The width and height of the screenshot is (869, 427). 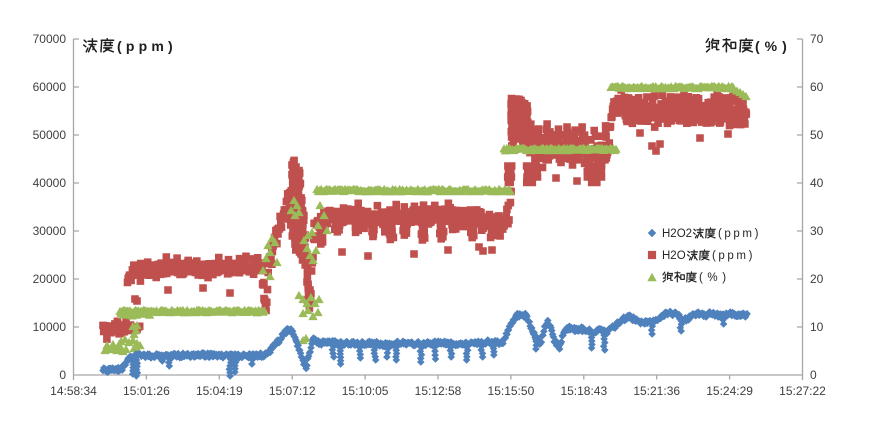 What do you see at coordinates (677, 234) in the screenshot?
I see `svg-text: H2O2` at bounding box center [677, 234].